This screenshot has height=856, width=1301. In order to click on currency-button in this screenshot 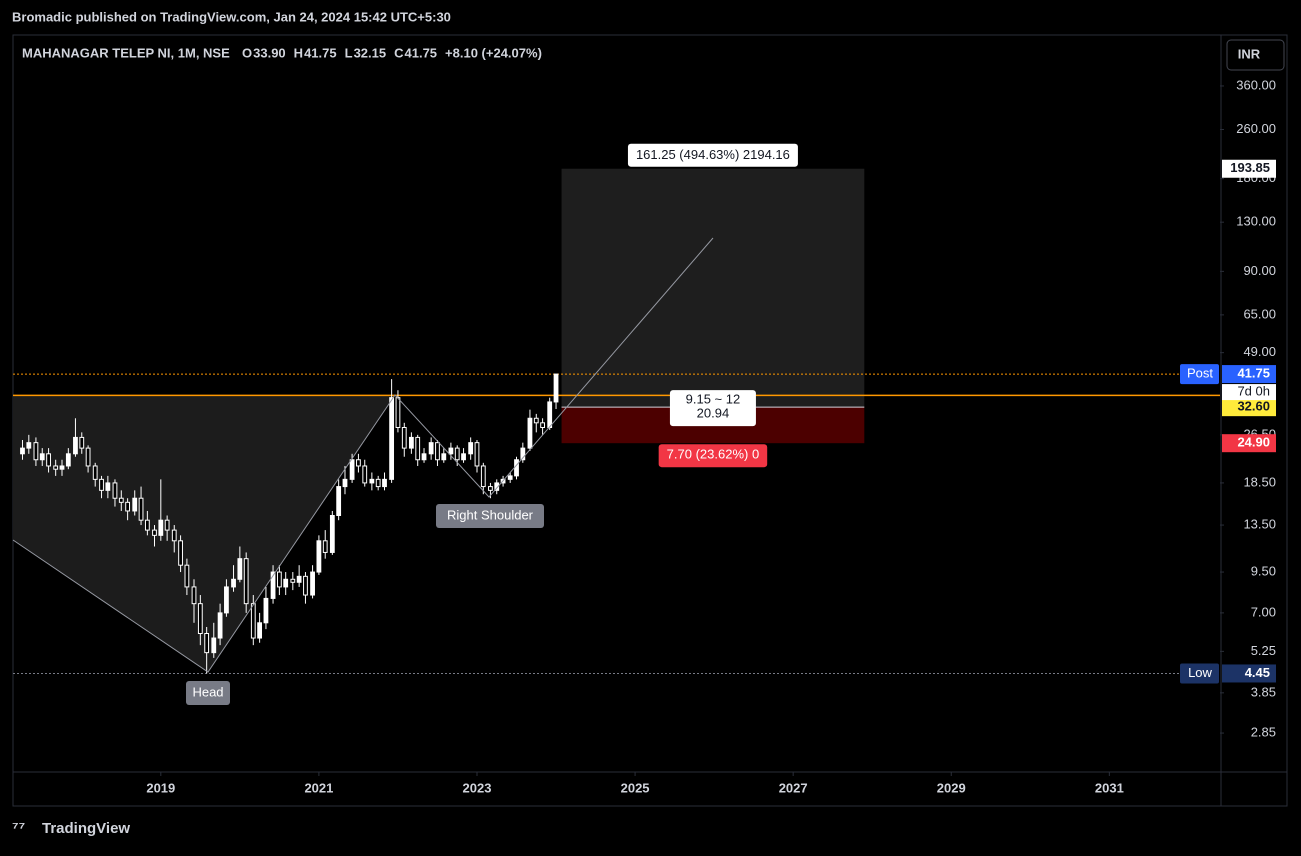, I will do `click(1255, 55)`.